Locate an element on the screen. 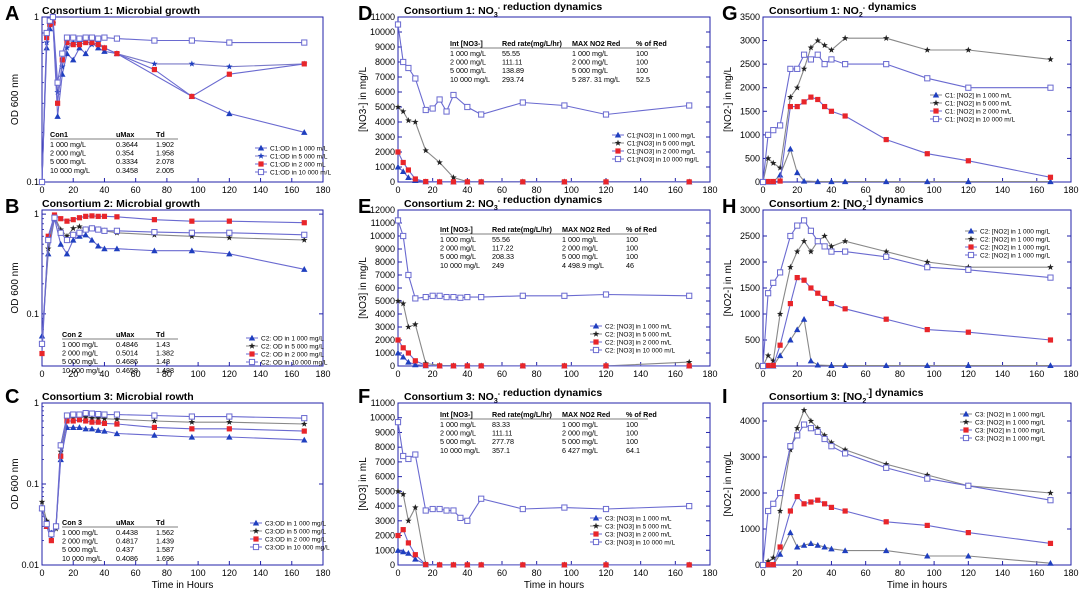 Image resolution: width=1079 pixels, height=590 pixels. plot-frame is located at coordinates (917, 484).